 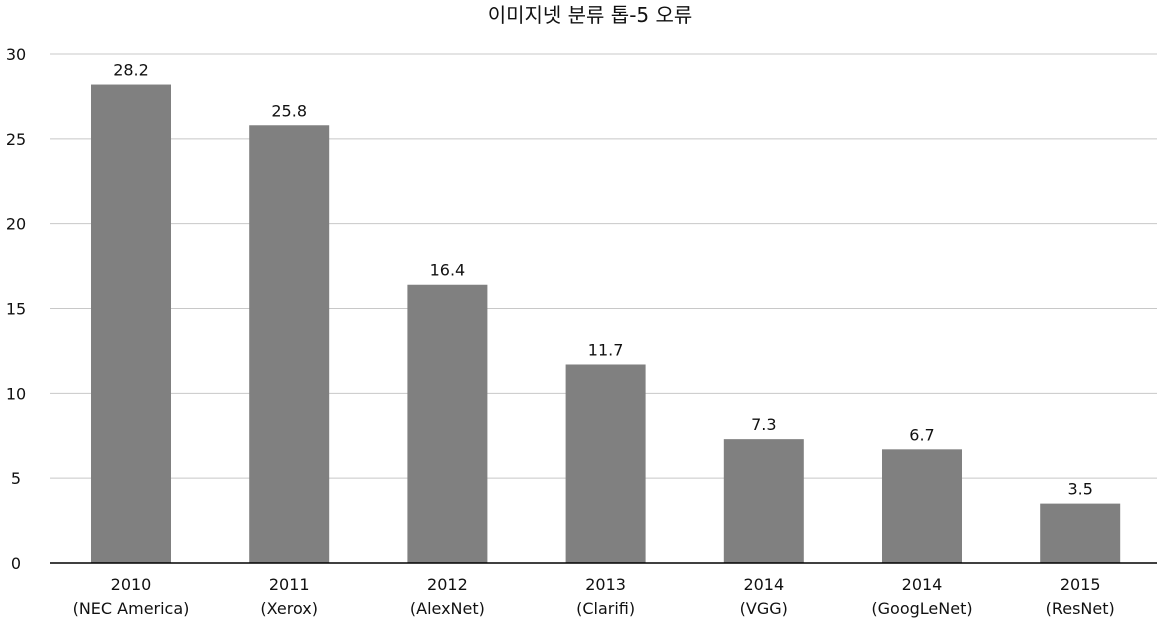 What do you see at coordinates (606, 349) in the screenshot?
I see `data-label: 11.7` at bounding box center [606, 349].